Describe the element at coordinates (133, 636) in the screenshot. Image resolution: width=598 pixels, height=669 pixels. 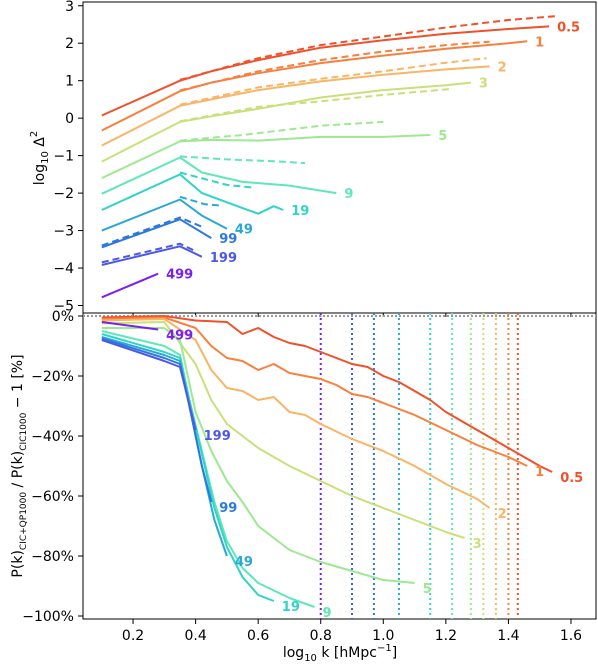
I see `bottom-x-tick-label: 0.2` at that location.